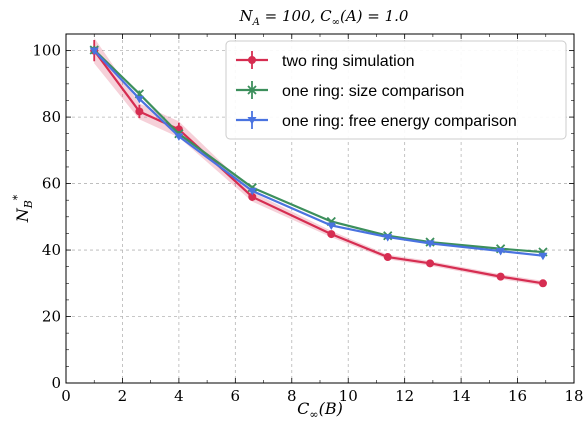 This screenshot has width=587, height=427. Describe the element at coordinates (292, 396) in the screenshot. I see `x-tick-label: 8` at that location.